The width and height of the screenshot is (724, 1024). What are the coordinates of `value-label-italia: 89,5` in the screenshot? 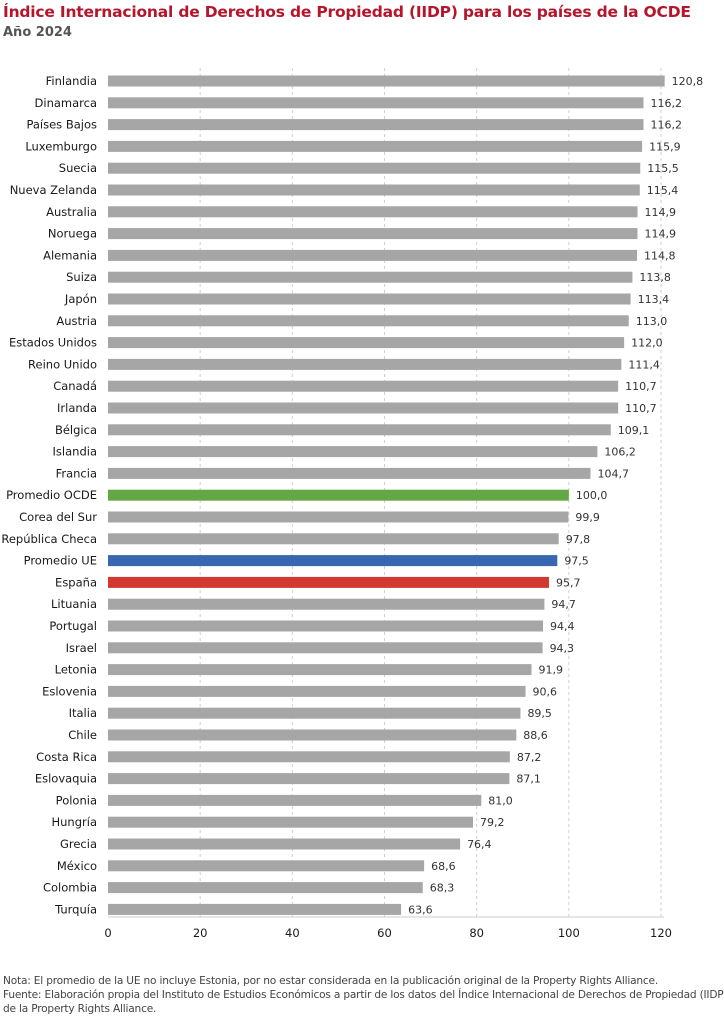 It's located at (539, 713).